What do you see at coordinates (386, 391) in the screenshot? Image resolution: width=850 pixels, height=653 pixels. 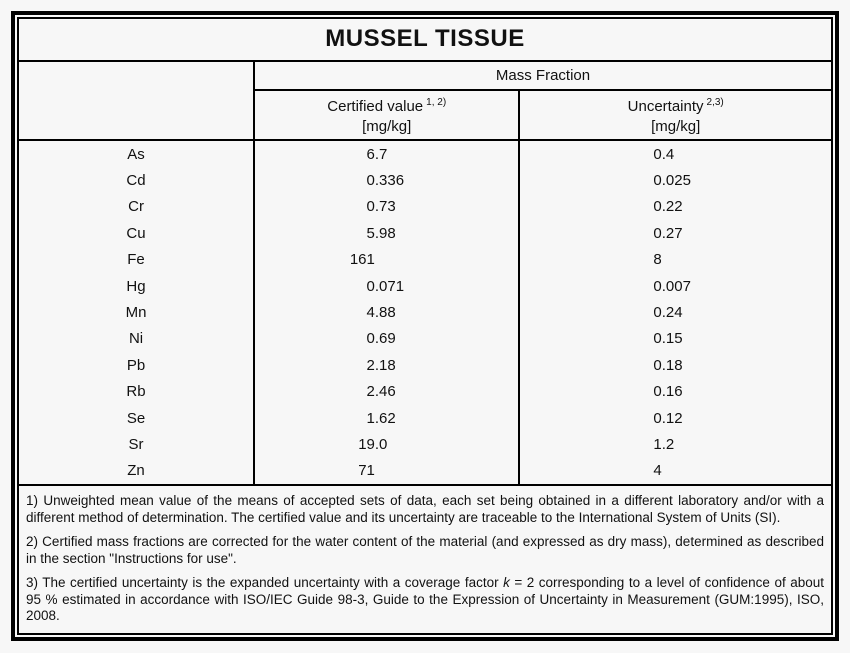 I see `certified-value: 2.46` at bounding box center [386, 391].